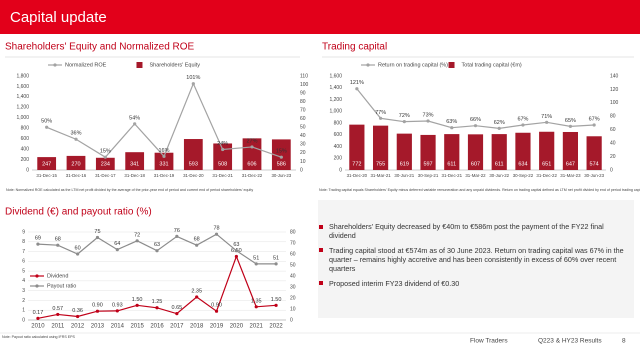 The width and height of the screenshot is (640, 350). I want to click on tick-label: 600, so click(25, 139).